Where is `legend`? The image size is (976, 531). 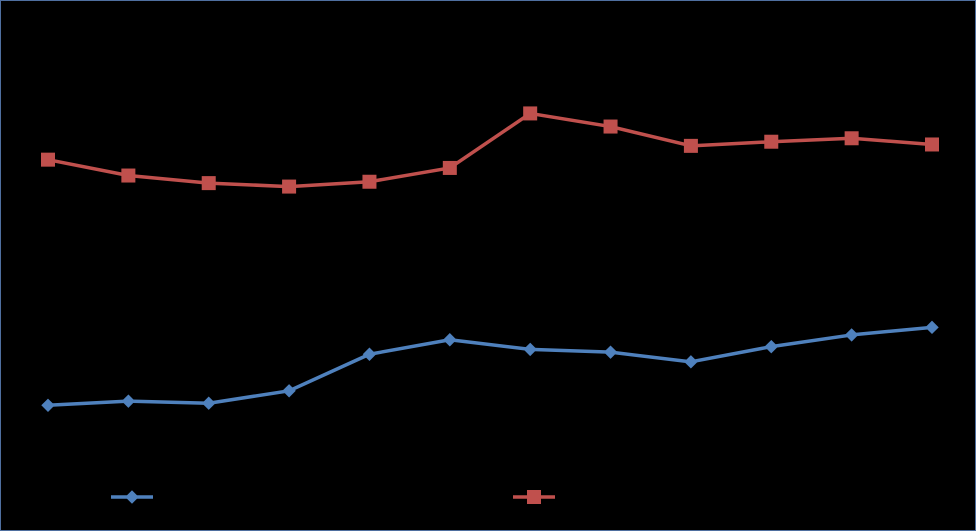
legend is located at coordinates (333, 497).